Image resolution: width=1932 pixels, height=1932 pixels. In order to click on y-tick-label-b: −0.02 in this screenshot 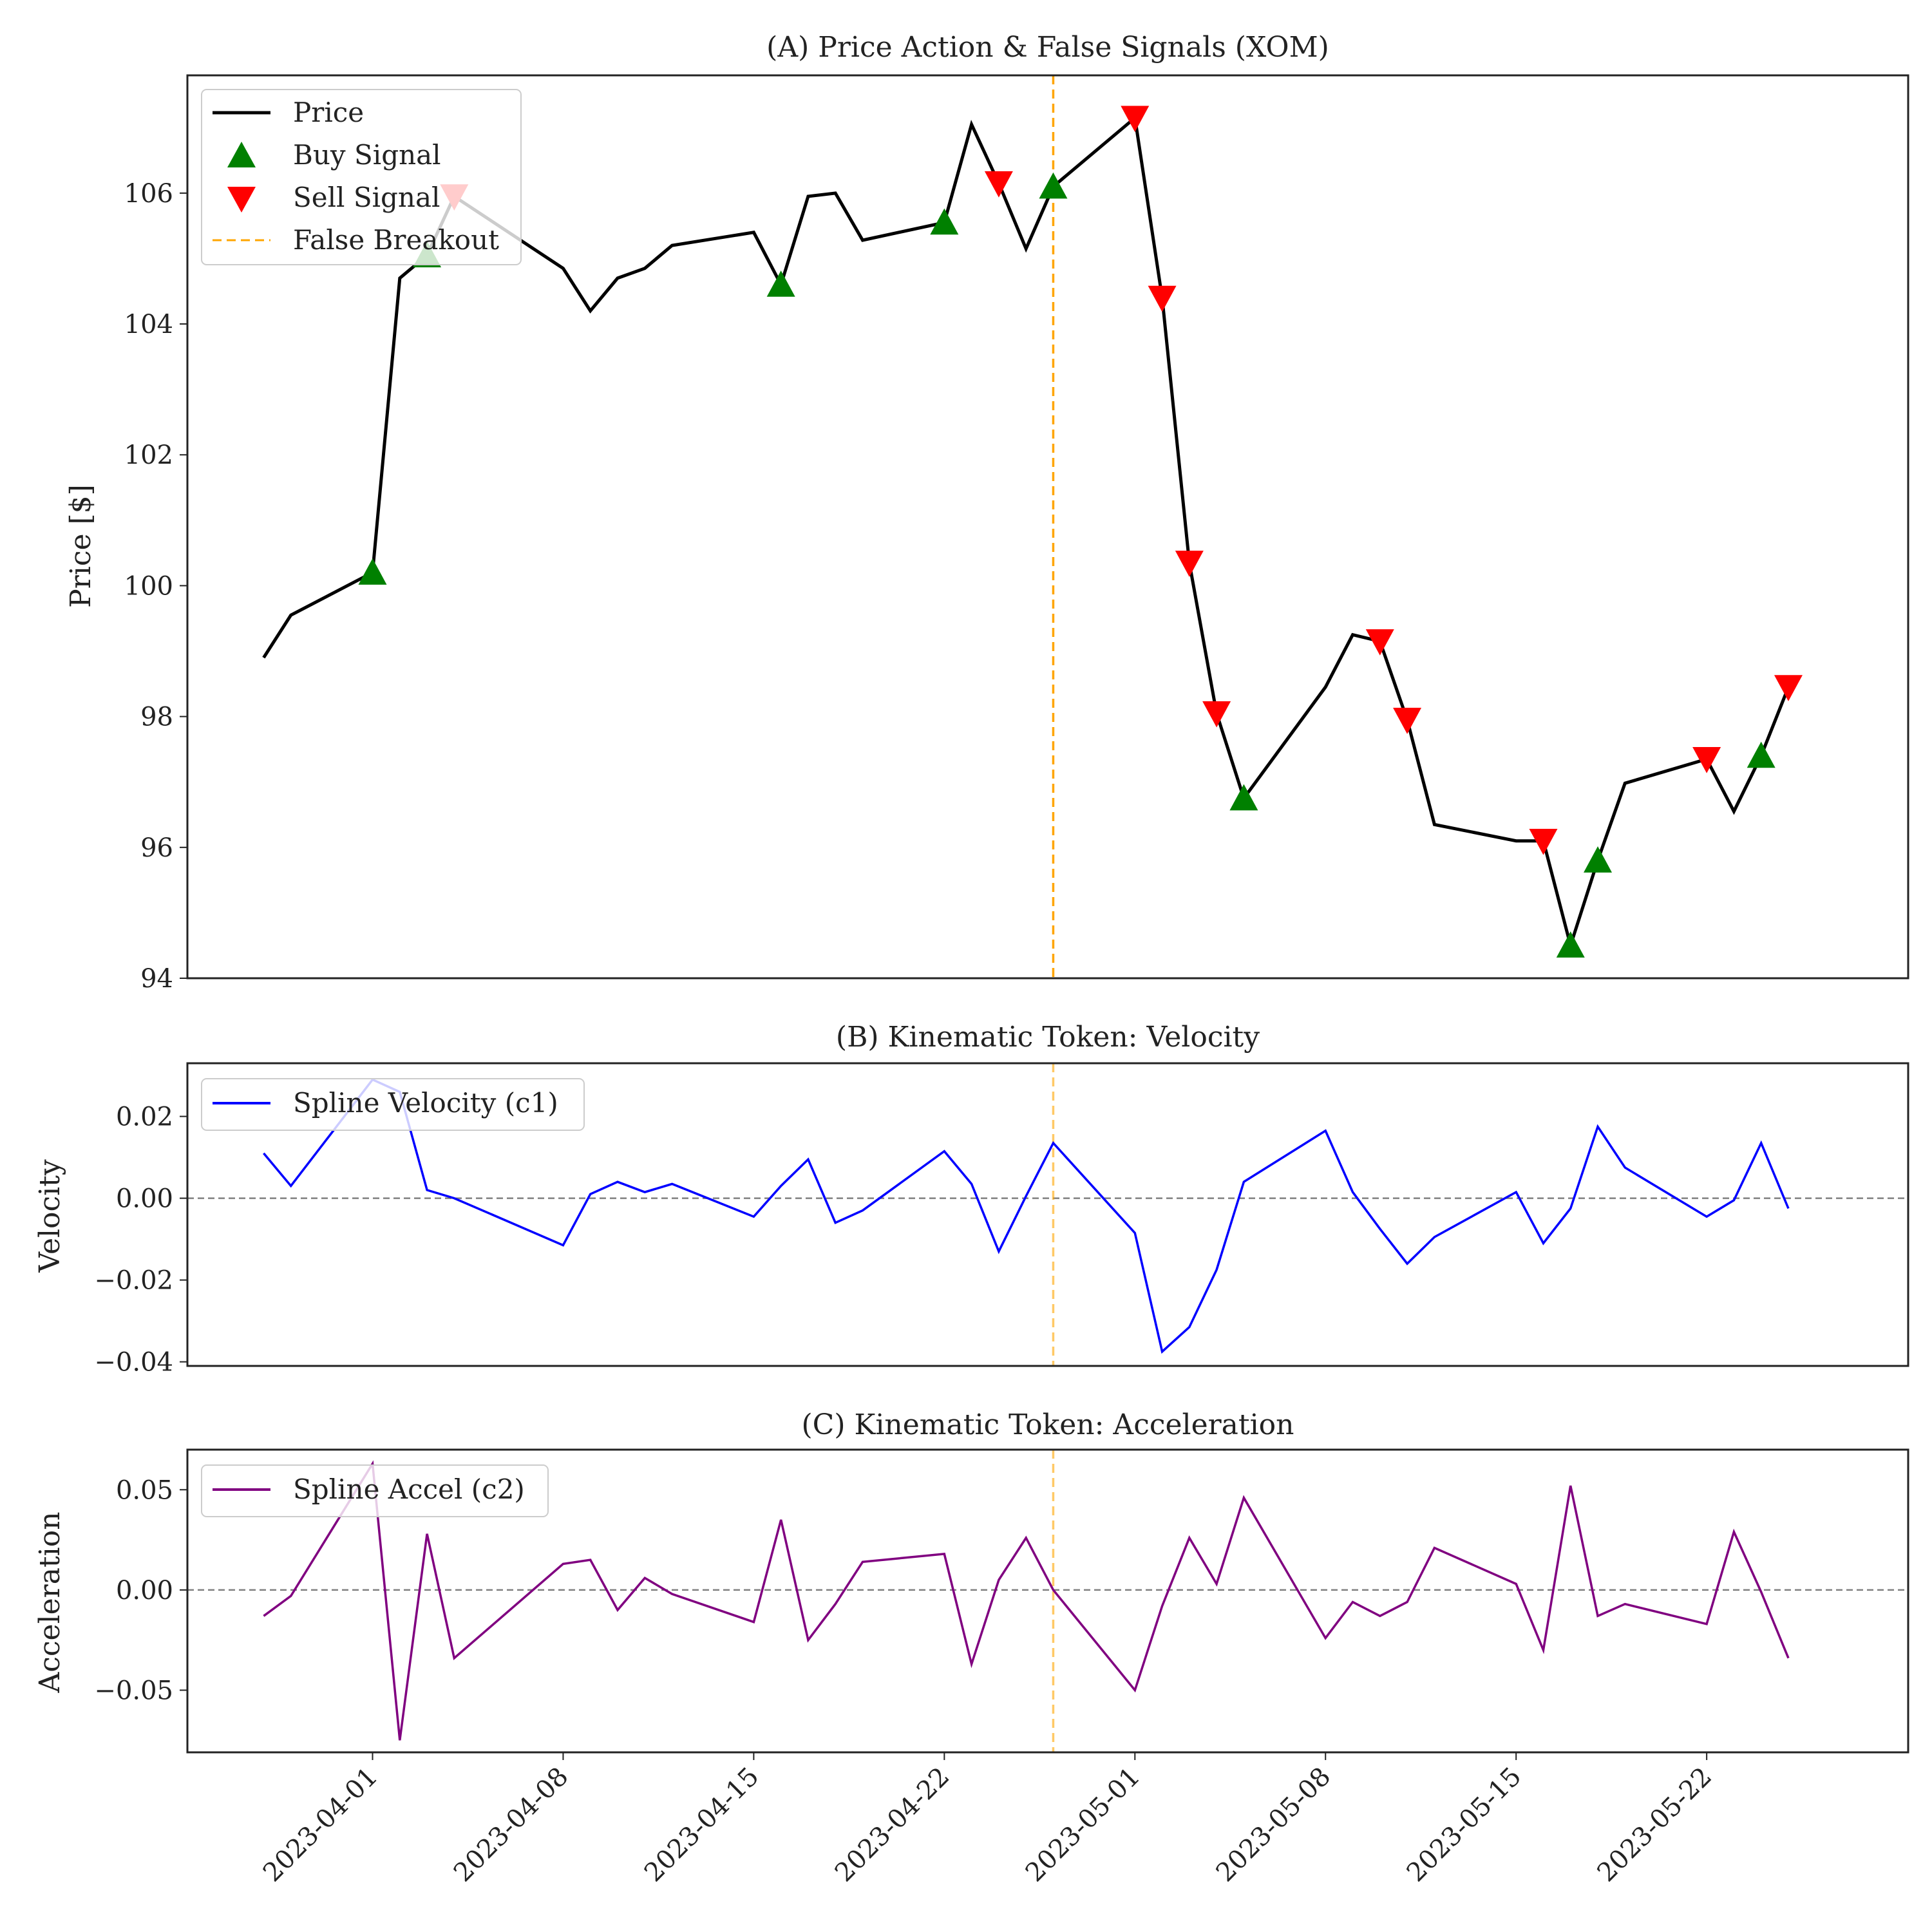, I will do `click(133, 1281)`.